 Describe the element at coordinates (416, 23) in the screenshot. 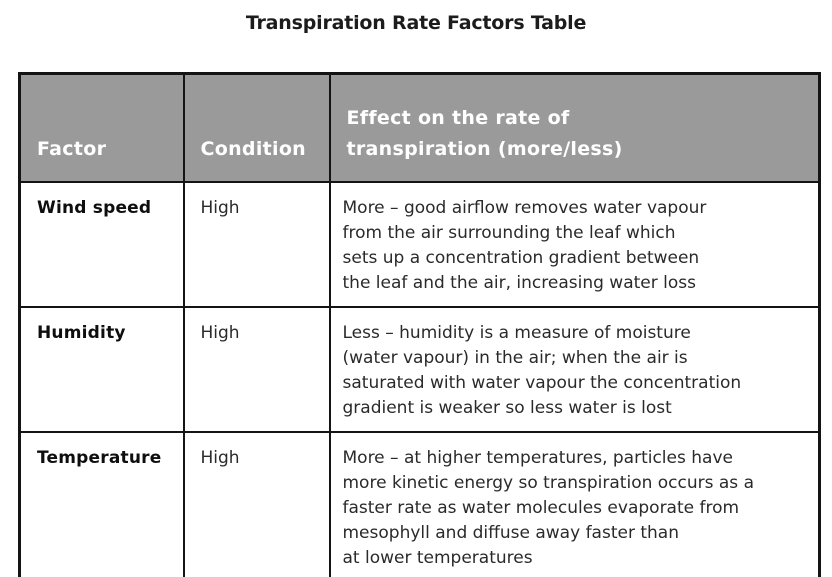

I see `page-title: Transpiration Rate Factors Table` at that location.